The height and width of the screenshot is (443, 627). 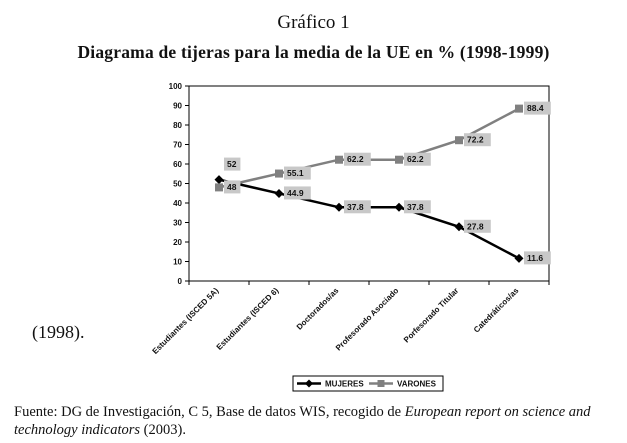 What do you see at coordinates (186, 321) in the screenshot?
I see `category-label: Estudiantes (ISCED 5A)` at bounding box center [186, 321].